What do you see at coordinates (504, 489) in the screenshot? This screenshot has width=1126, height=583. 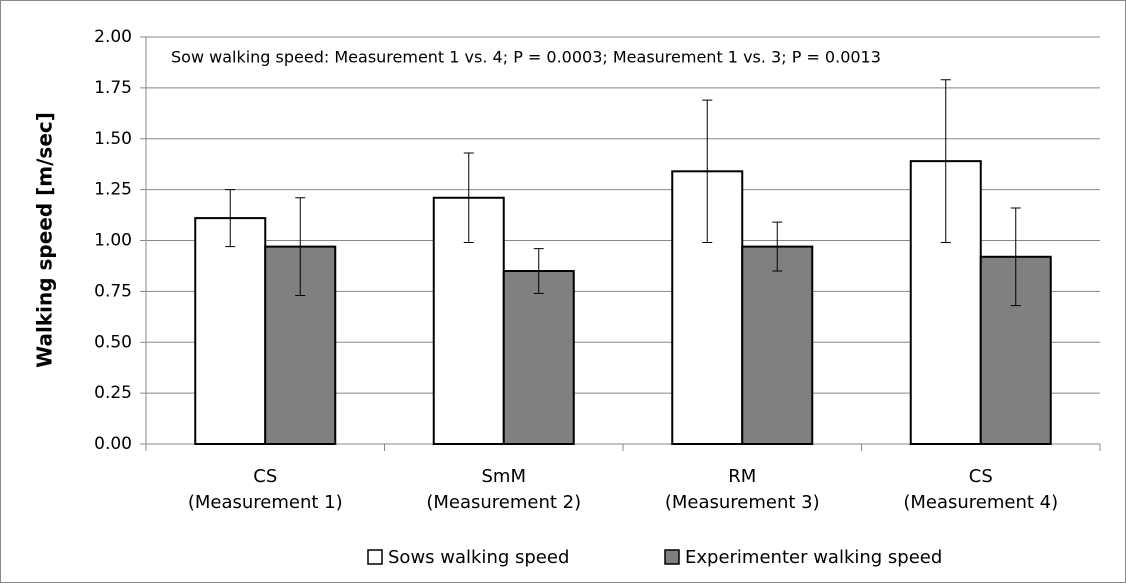 I see `x-tick-label: SmM (Measurement 2)` at bounding box center [504, 489].